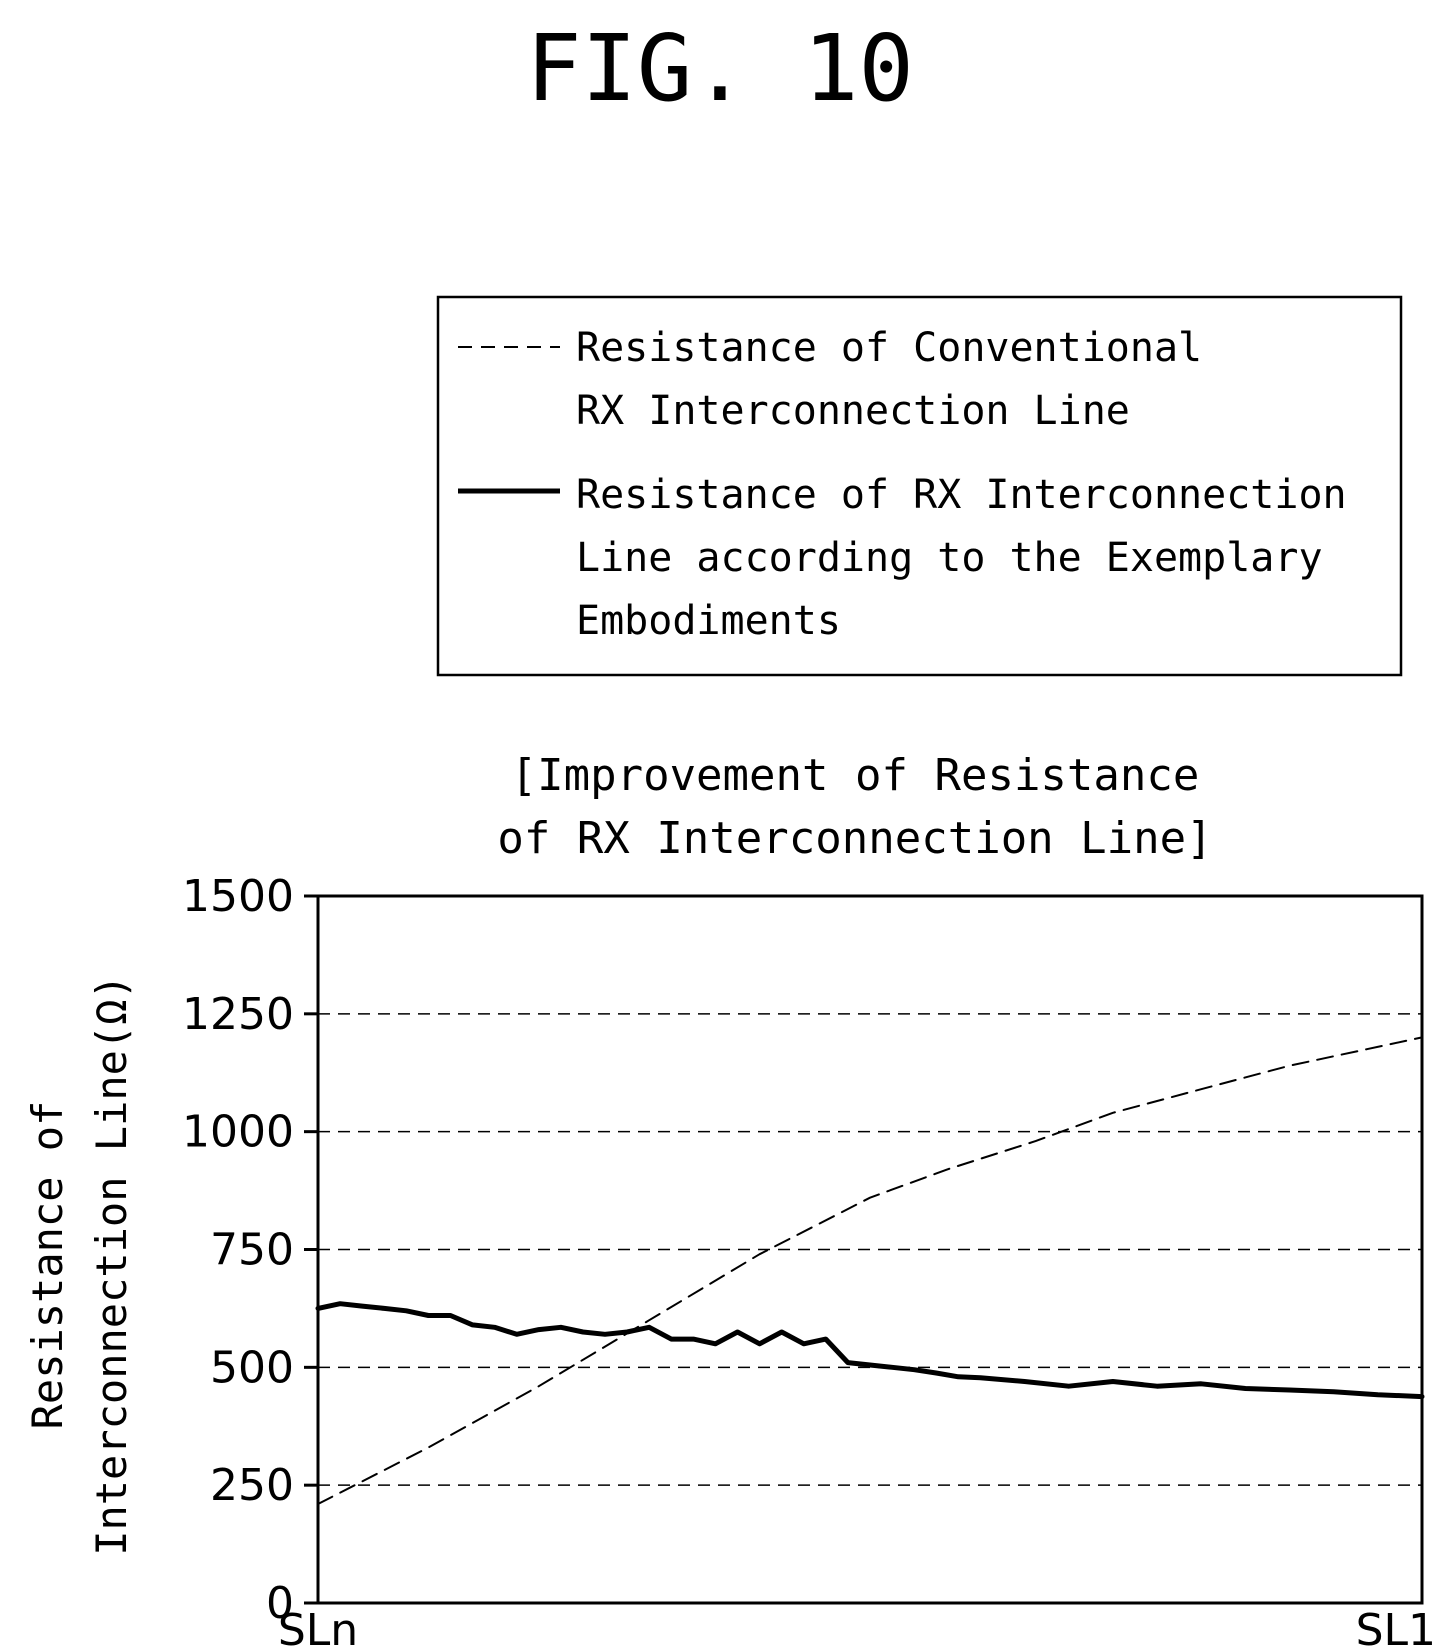  I want to click on y-axis-label-line-1: Resistance of, so click(47, 1265).